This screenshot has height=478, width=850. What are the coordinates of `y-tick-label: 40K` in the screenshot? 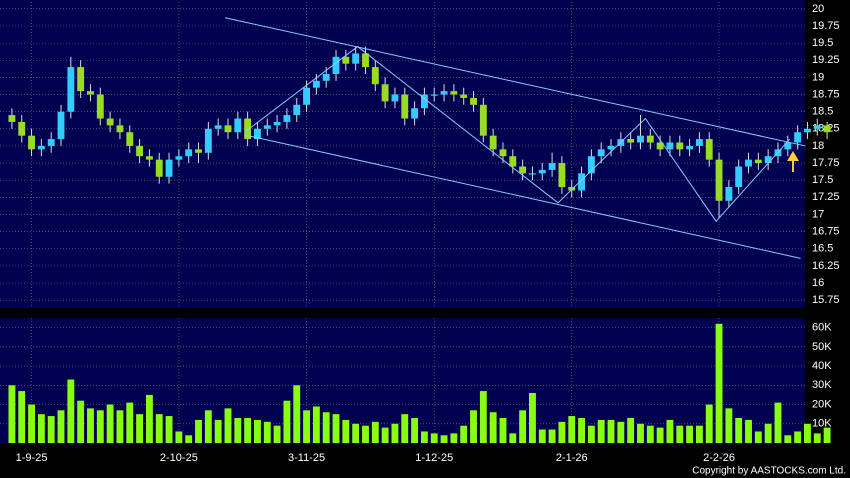 It's located at (822, 366).